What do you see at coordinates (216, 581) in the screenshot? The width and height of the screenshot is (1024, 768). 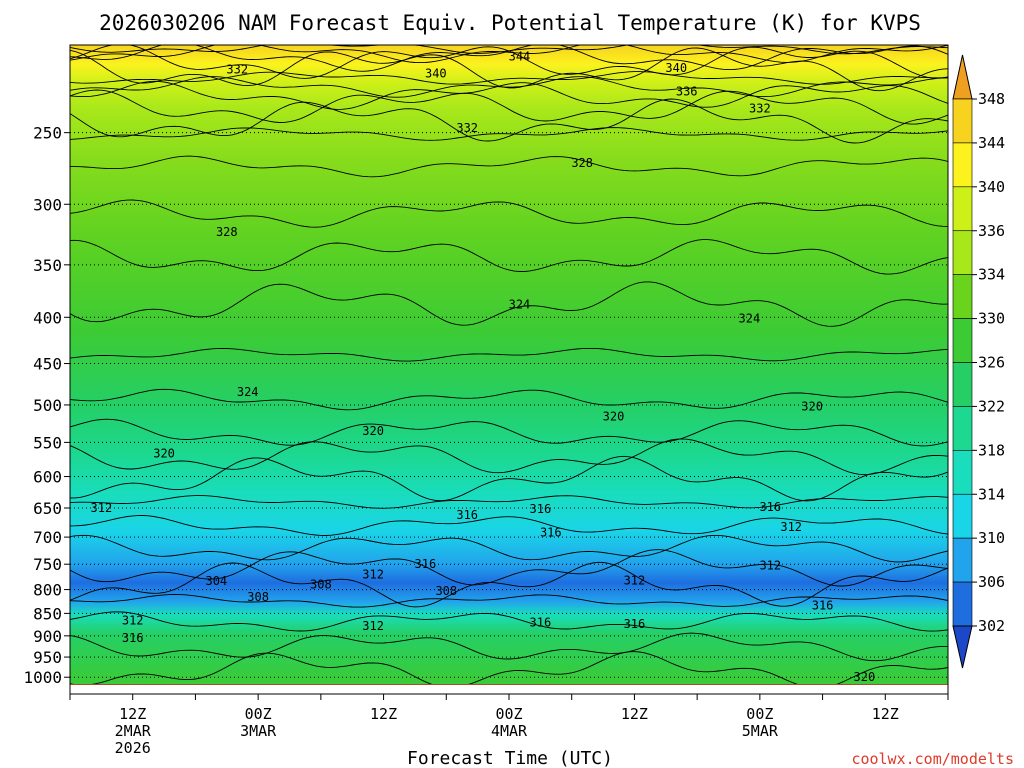 I see `contour-label: 304` at bounding box center [216, 581].